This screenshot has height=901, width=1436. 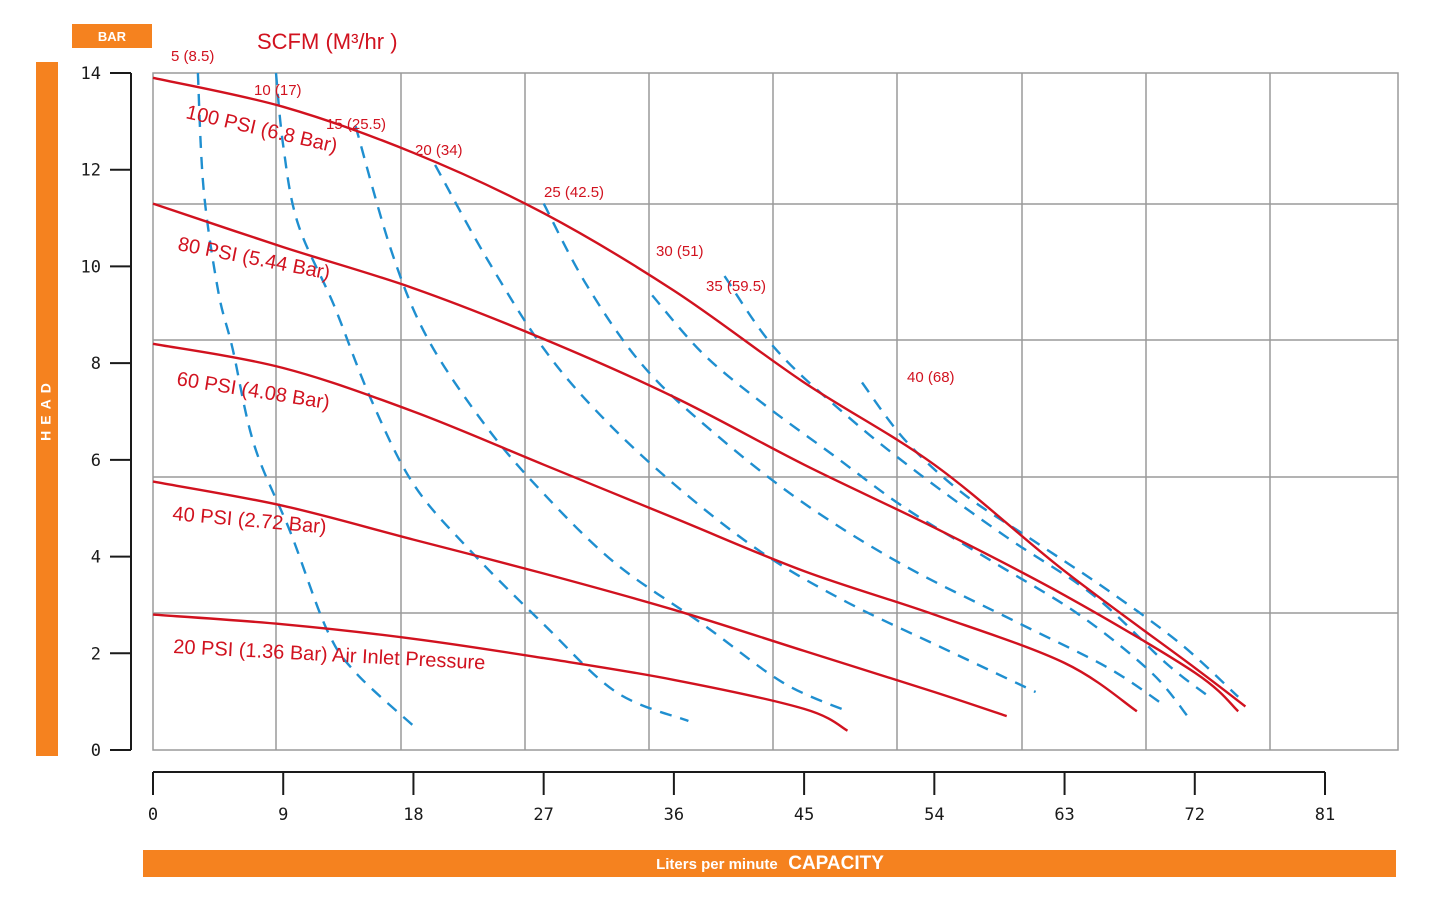 I want to click on x-tick-label: 0, so click(x=153, y=815).